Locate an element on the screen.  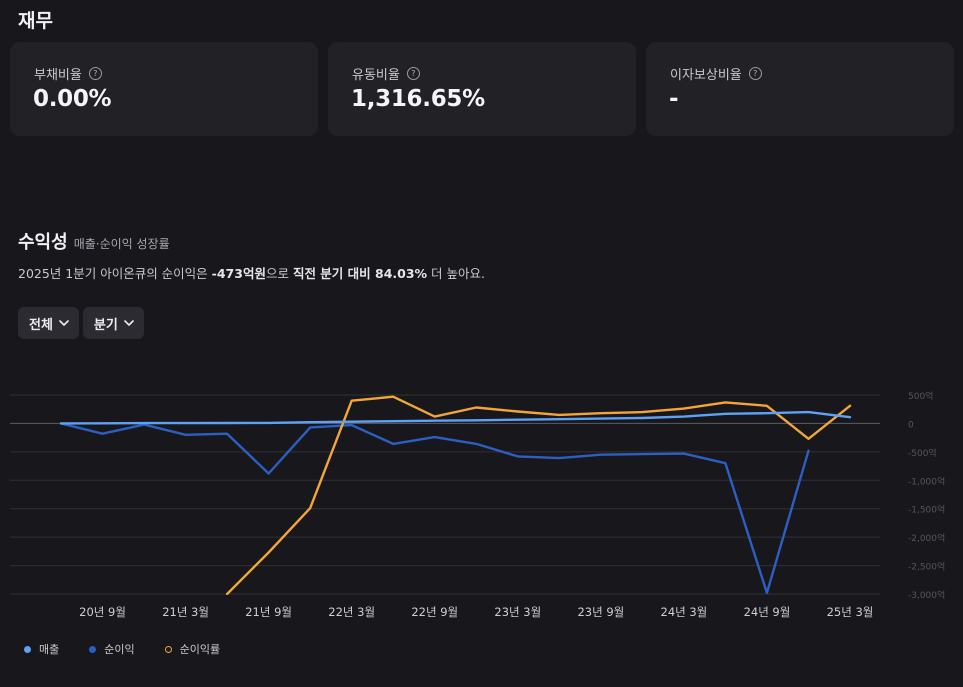
y-tick-label: -3,000억 is located at coordinates (926, 595).